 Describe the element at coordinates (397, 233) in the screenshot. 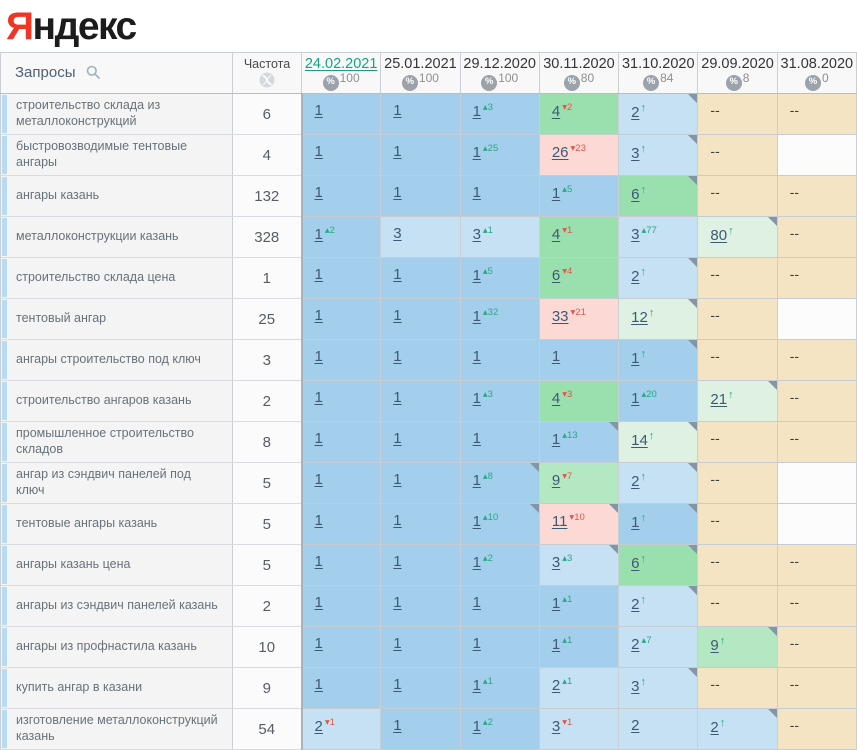

I see `position-link: 3` at that location.